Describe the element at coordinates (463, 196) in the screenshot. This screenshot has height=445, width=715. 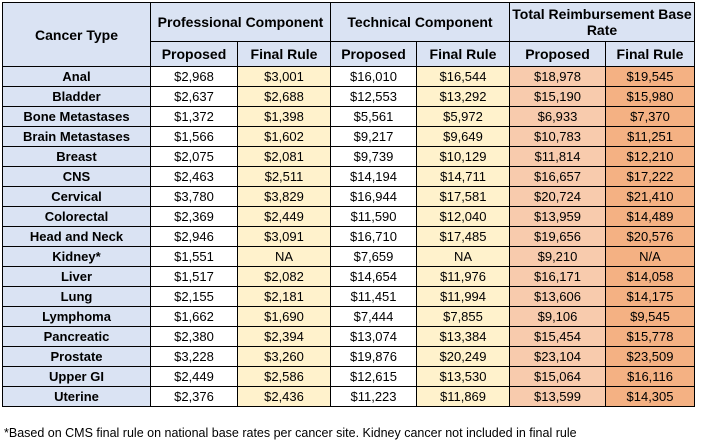
I see `technical-final-rule-cell: $17,581` at that location.